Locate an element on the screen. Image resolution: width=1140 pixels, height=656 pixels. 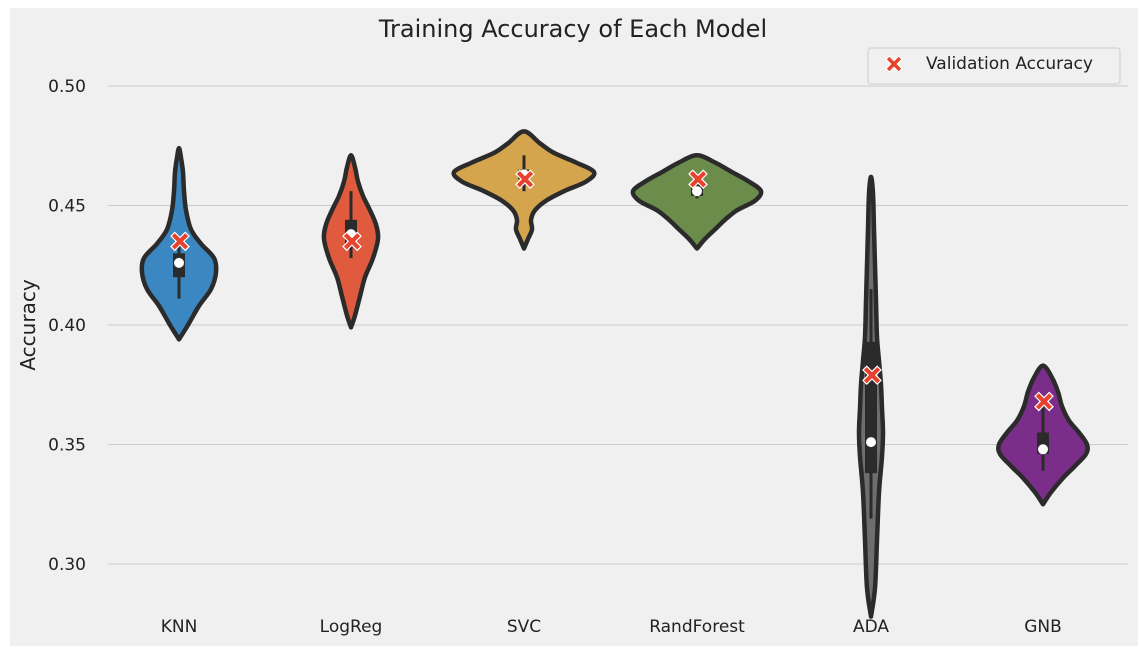
x-tick-label: SVC is located at coordinates (524, 627).